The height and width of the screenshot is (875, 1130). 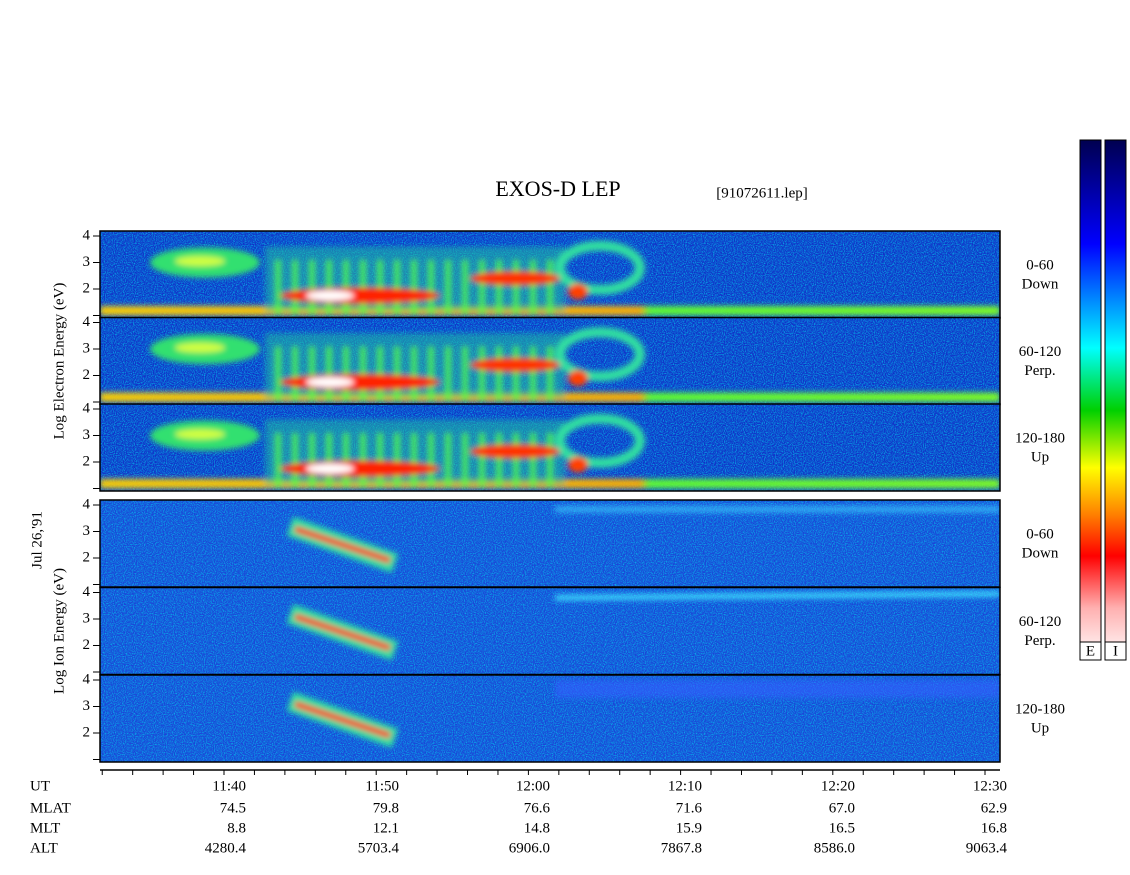 What do you see at coordinates (45, 828) in the screenshot?
I see `row-label: MLT` at bounding box center [45, 828].